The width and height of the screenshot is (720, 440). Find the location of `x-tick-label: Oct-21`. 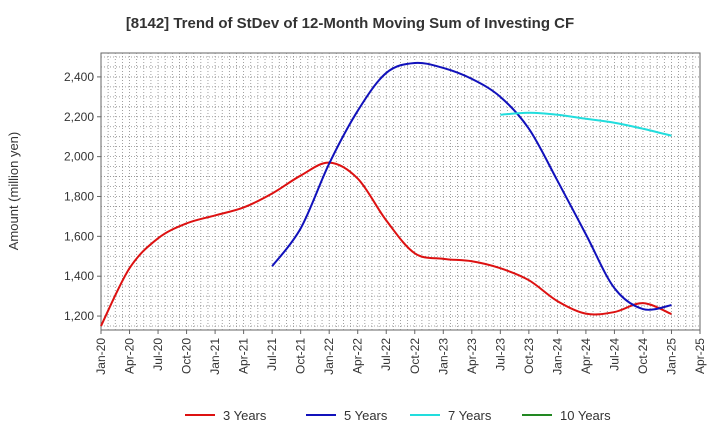

x-tick-label: Oct-21 is located at coordinates (301, 356).